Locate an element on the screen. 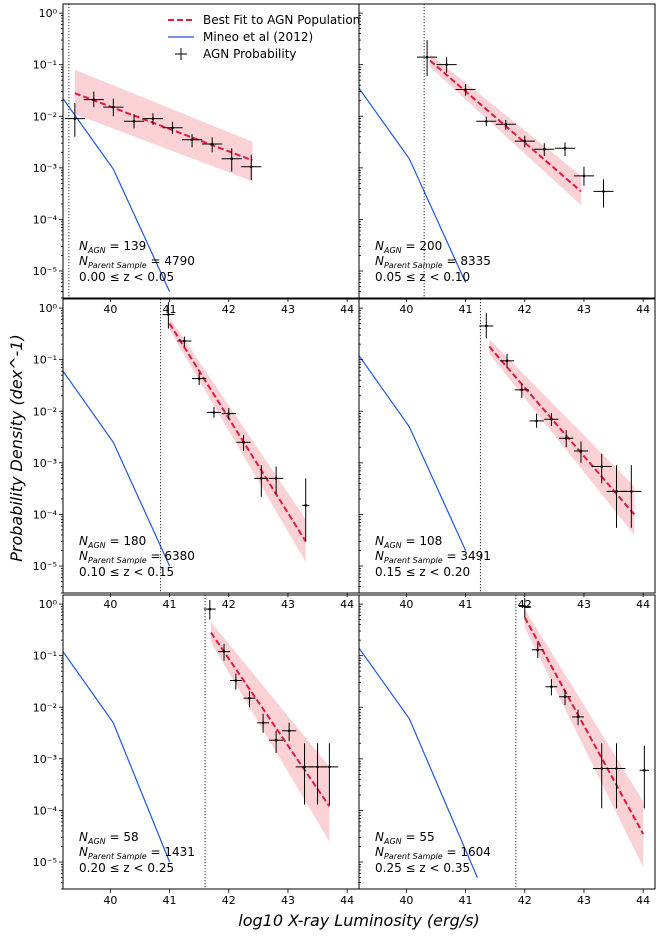  redshift-range-label: 0.10 ≤ z < 0.15 is located at coordinates (126, 572).